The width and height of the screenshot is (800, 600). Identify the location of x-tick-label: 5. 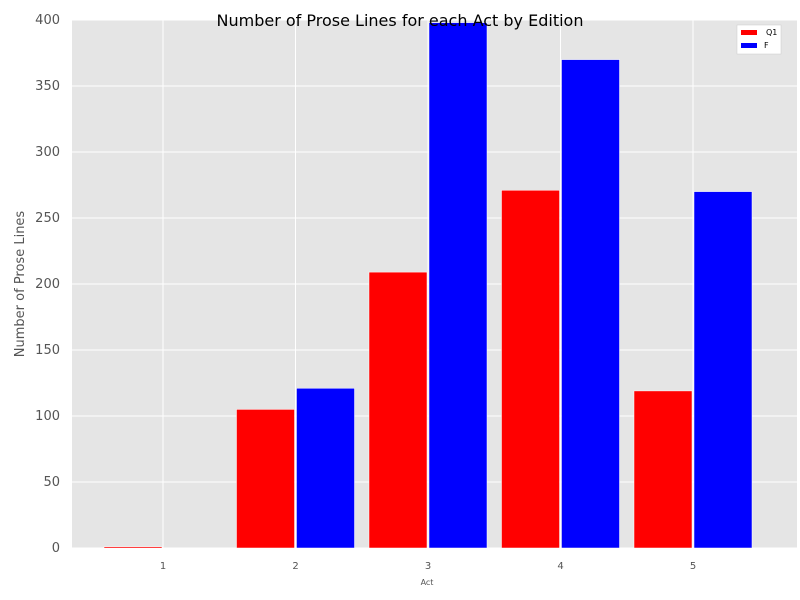
(693, 566).